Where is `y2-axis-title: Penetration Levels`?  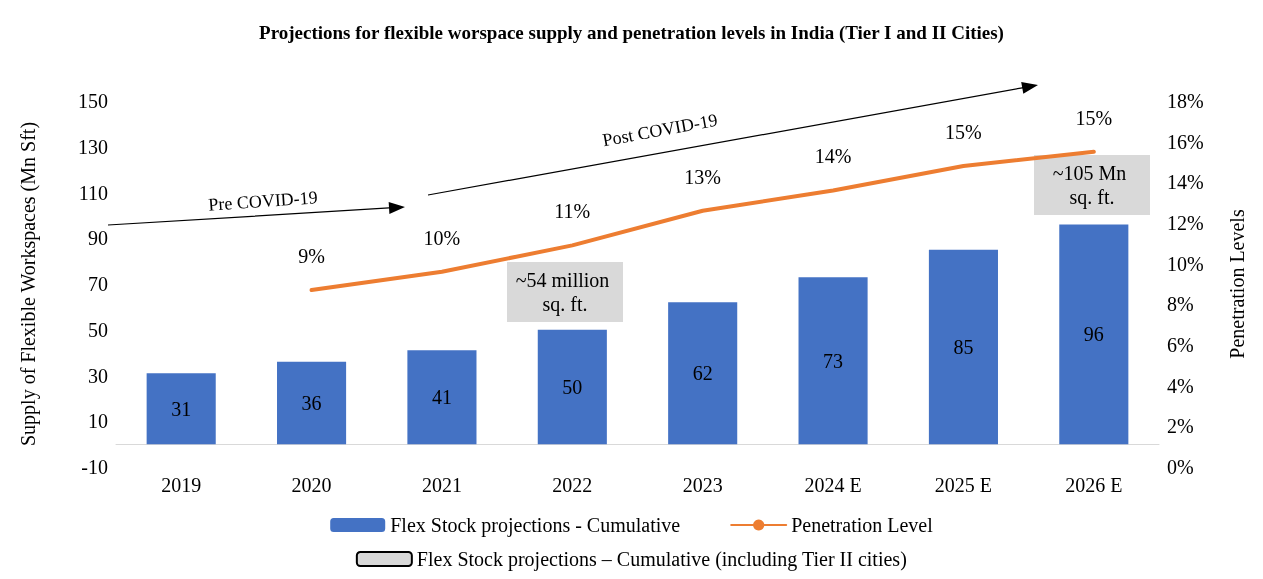
y2-axis-title: Penetration Levels is located at coordinates (1237, 284).